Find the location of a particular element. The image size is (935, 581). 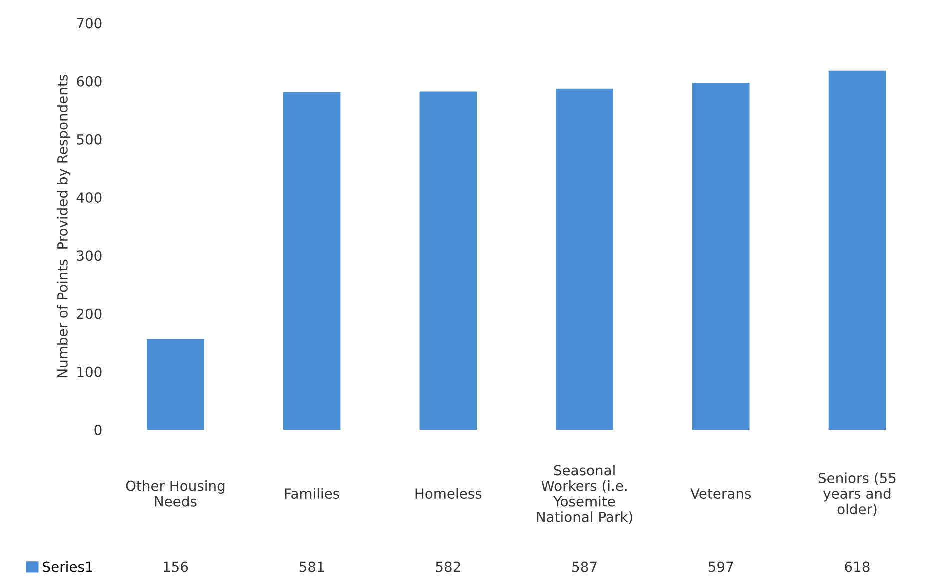

data-label: 582 is located at coordinates (448, 567).